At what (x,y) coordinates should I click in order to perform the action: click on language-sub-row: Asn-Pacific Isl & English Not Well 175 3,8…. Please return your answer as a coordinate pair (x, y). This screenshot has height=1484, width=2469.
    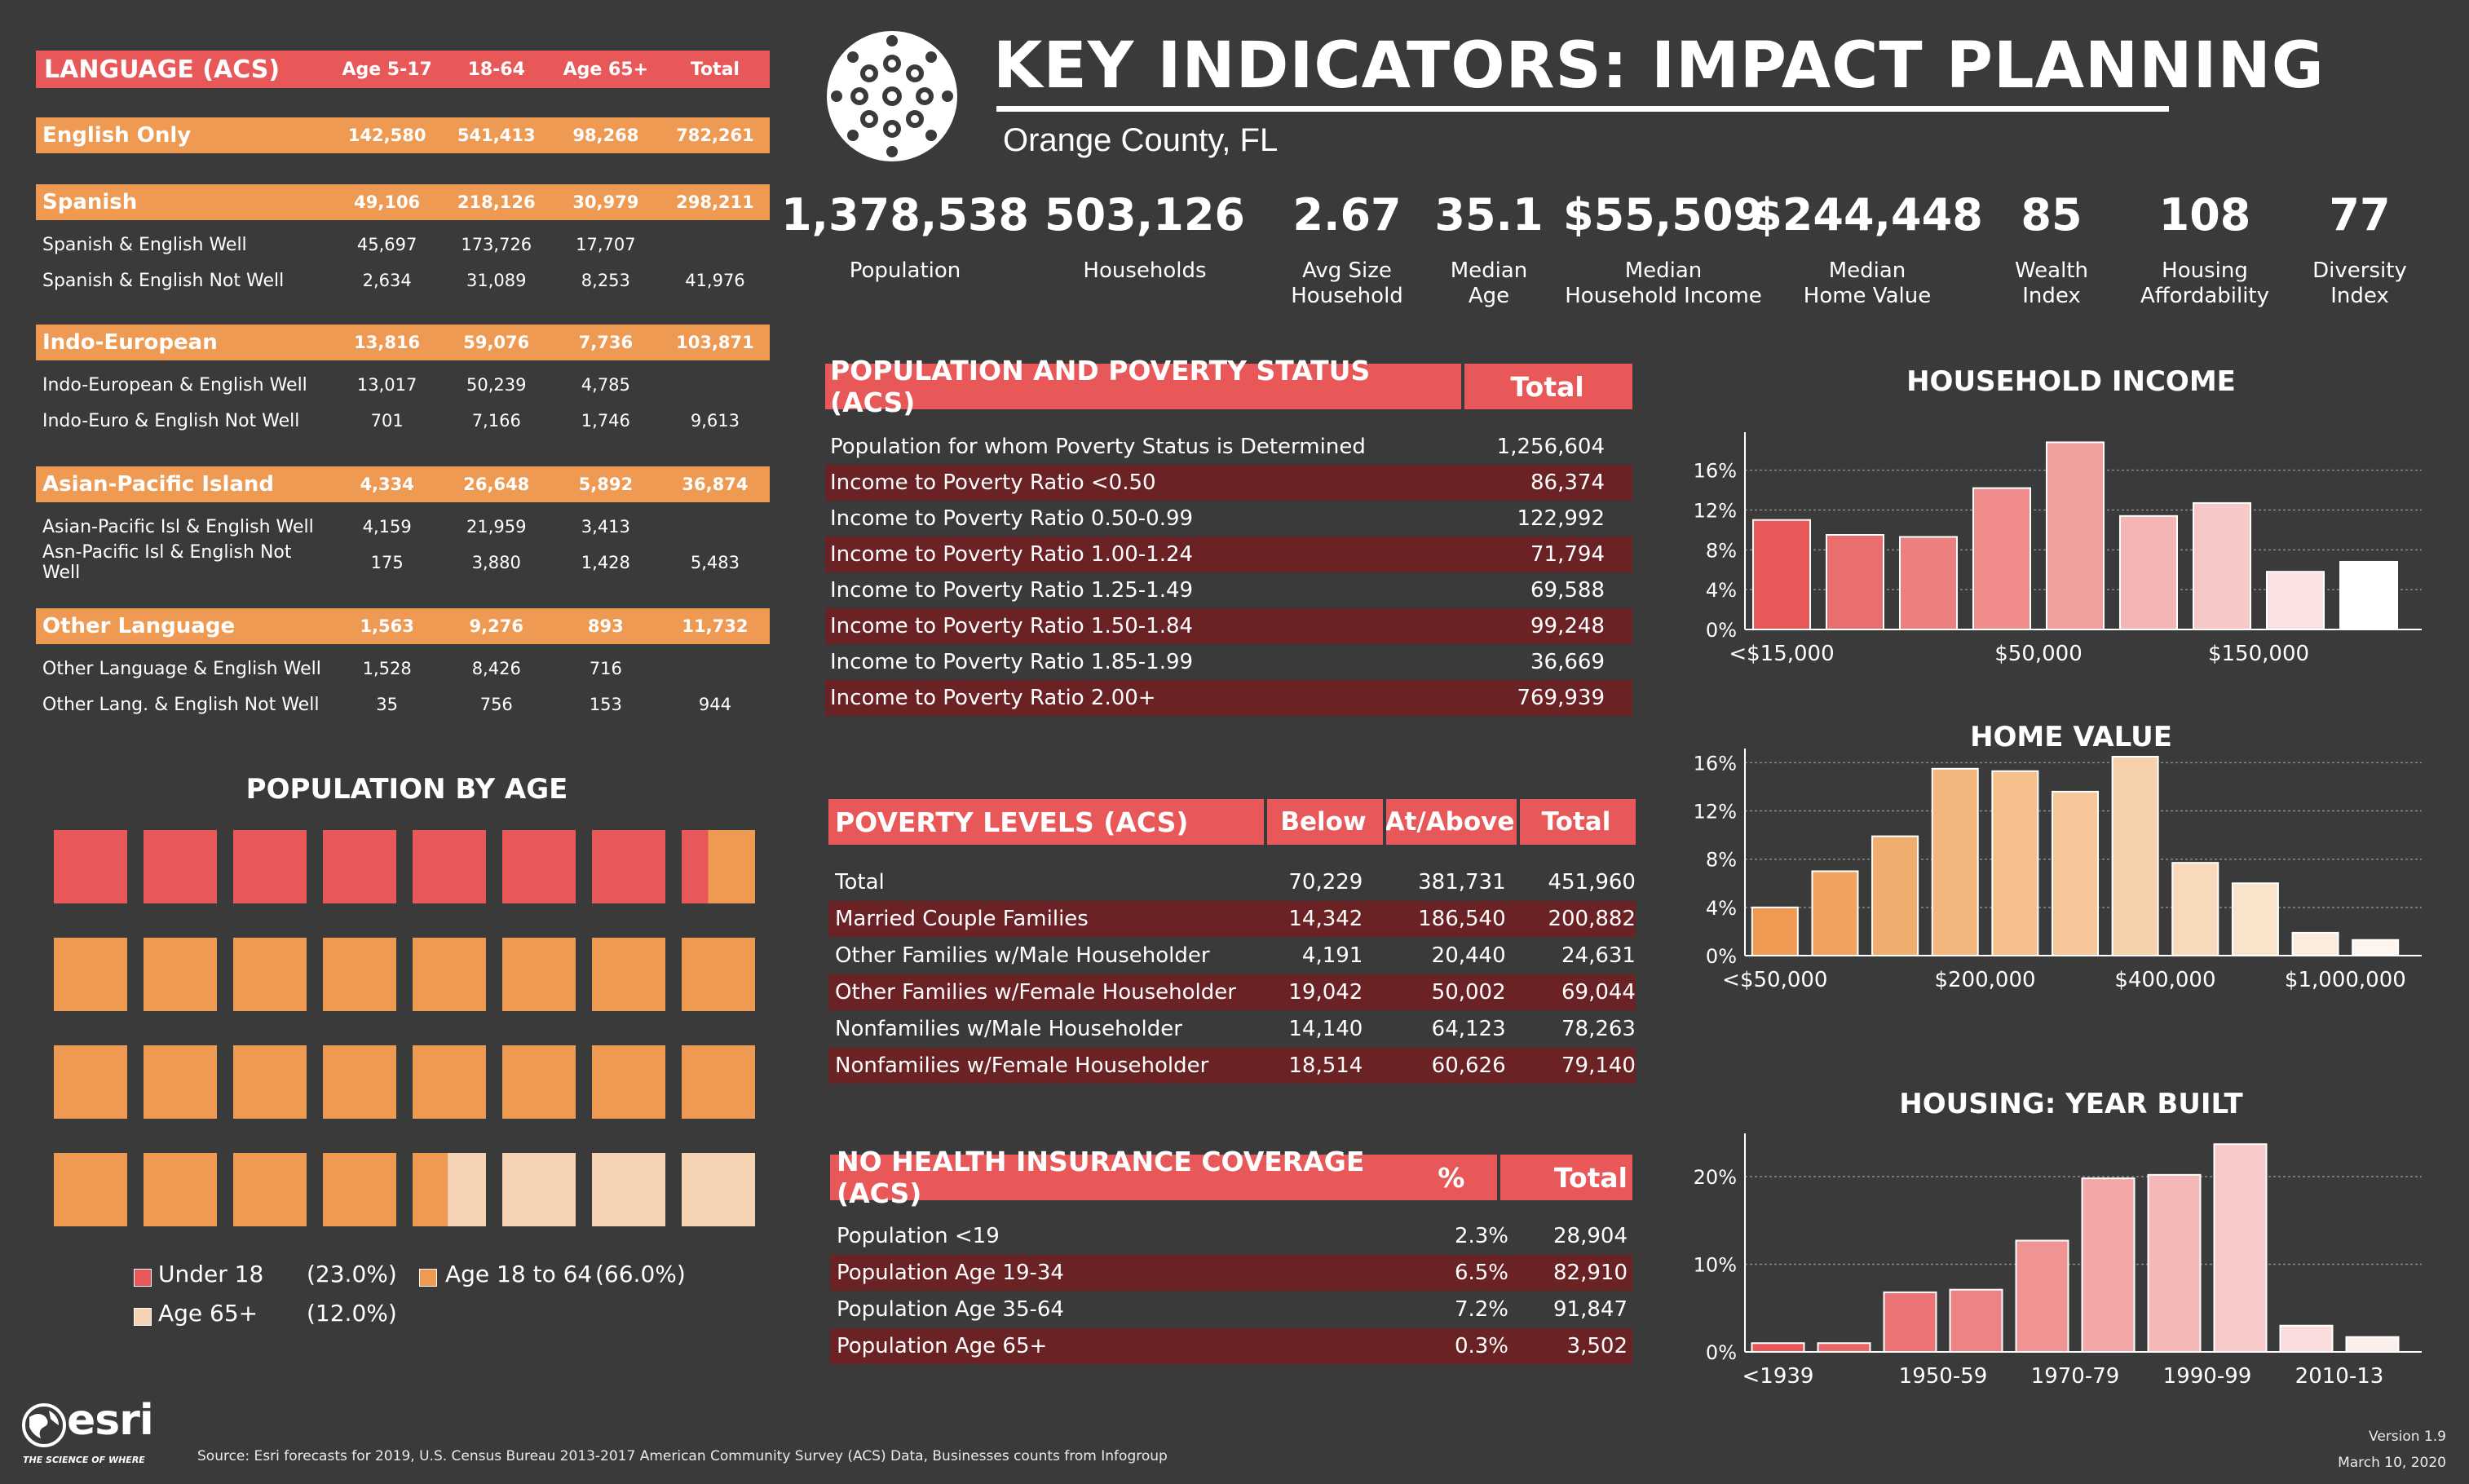
    Looking at the image, I should click on (403, 562).